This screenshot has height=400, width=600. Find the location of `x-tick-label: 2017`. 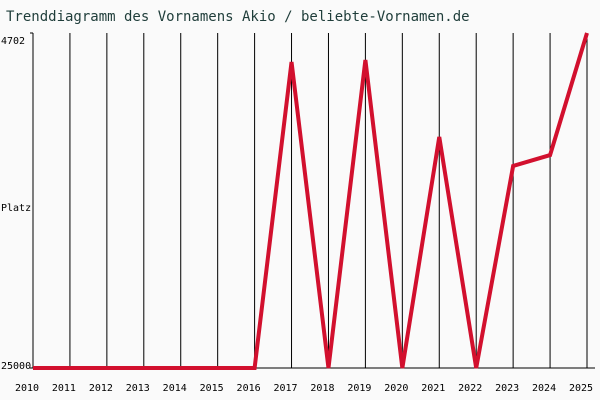

x-tick-label: 2017 is located at coordinates (285, 388).